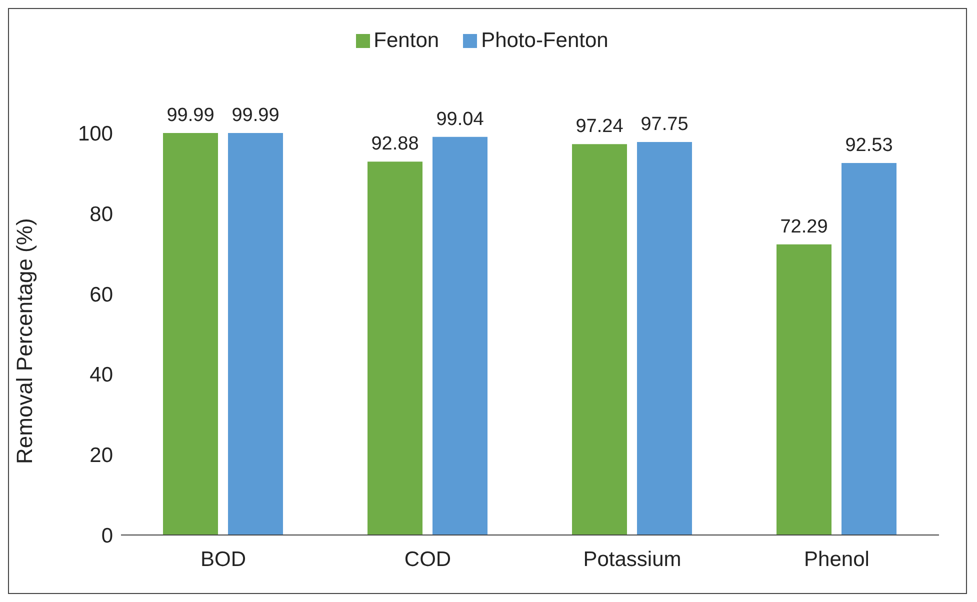 The height and width of the screenshot is (602, 977). I want to click on y-tick-label: 60, so click(101, 294).